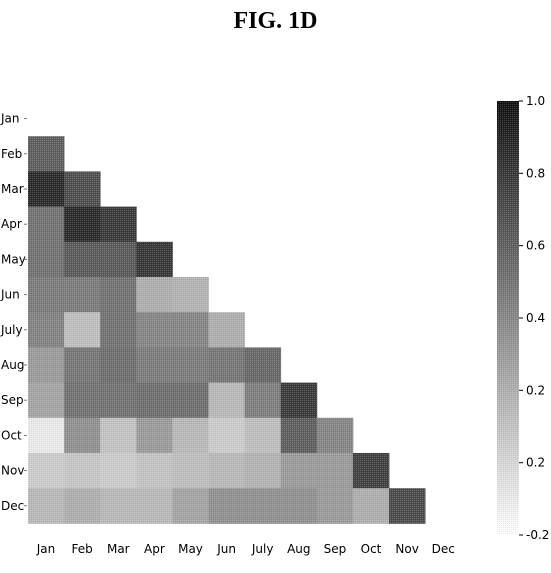 The width and height of the screenshot is (551, 573). I want to click on colorbar-texture, so click(508, 318).